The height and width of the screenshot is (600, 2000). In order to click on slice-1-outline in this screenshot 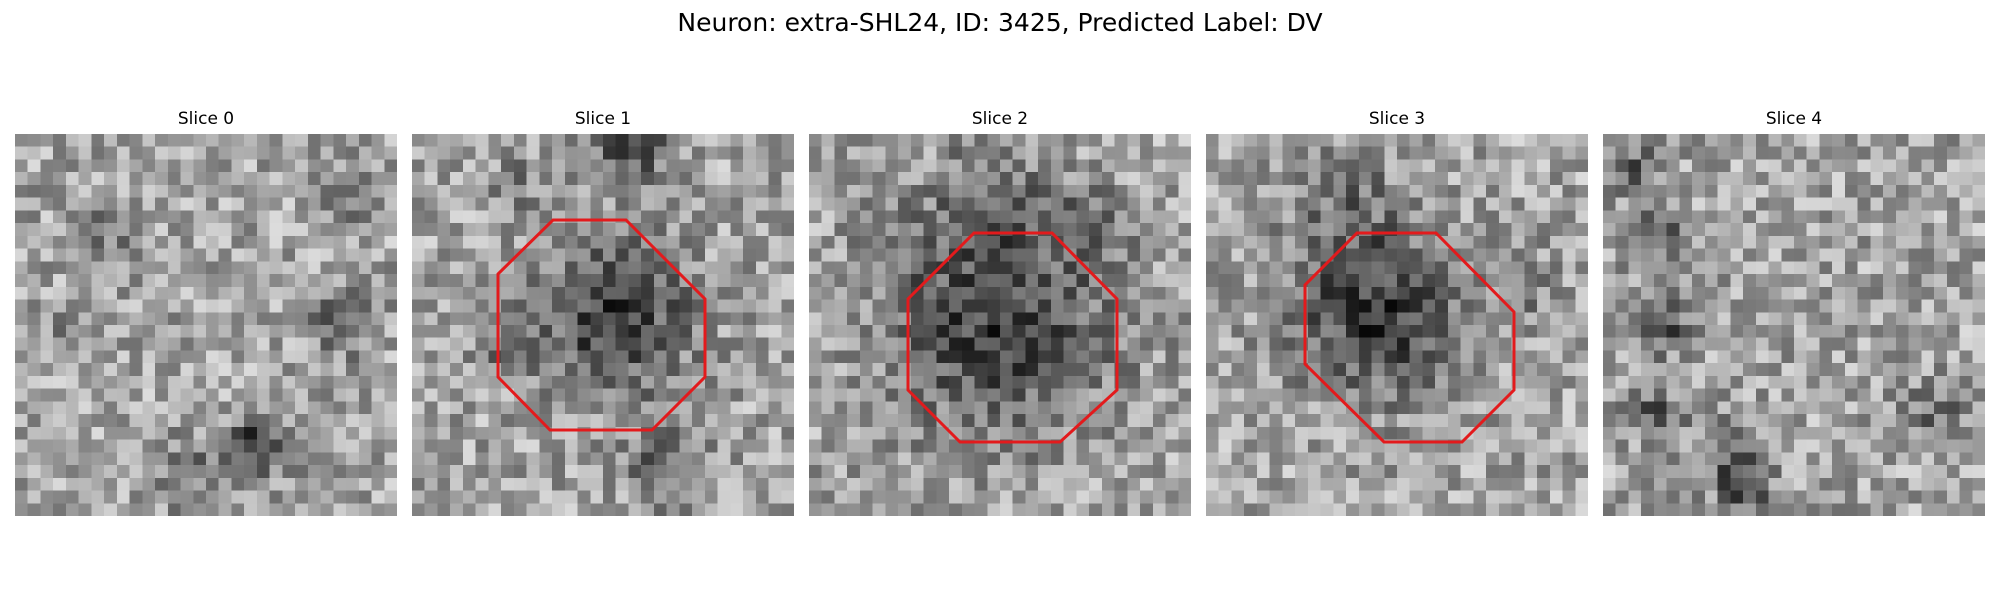, I will do `click(603, 325)`.